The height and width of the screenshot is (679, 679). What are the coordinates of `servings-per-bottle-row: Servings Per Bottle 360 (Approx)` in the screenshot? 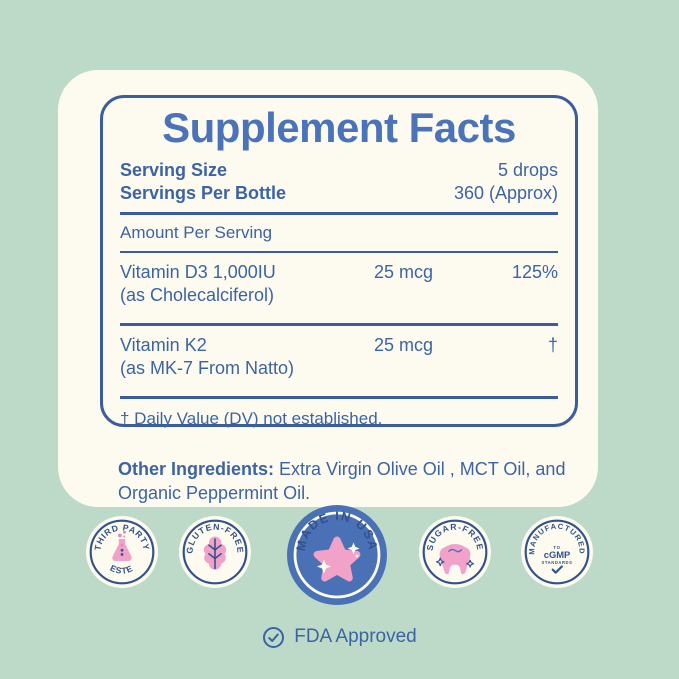 It's located at (339, 193).